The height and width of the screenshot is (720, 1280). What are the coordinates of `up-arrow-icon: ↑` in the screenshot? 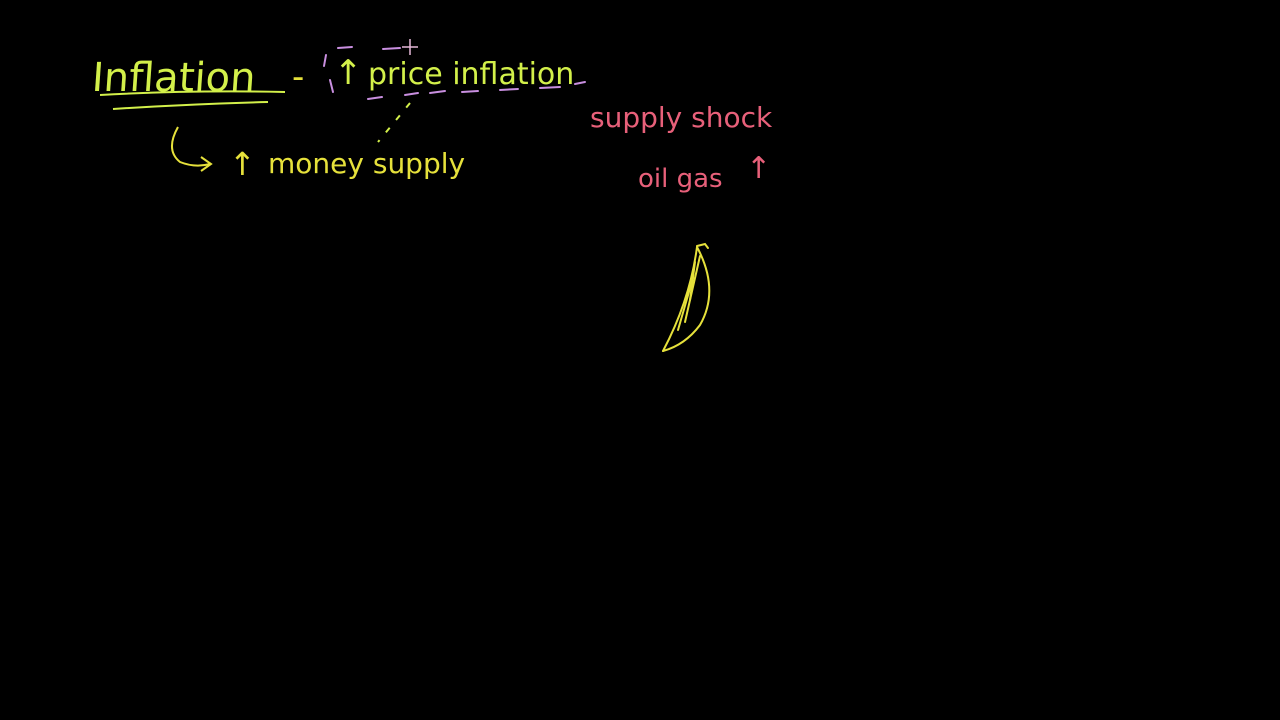 It's located at (348, 73).